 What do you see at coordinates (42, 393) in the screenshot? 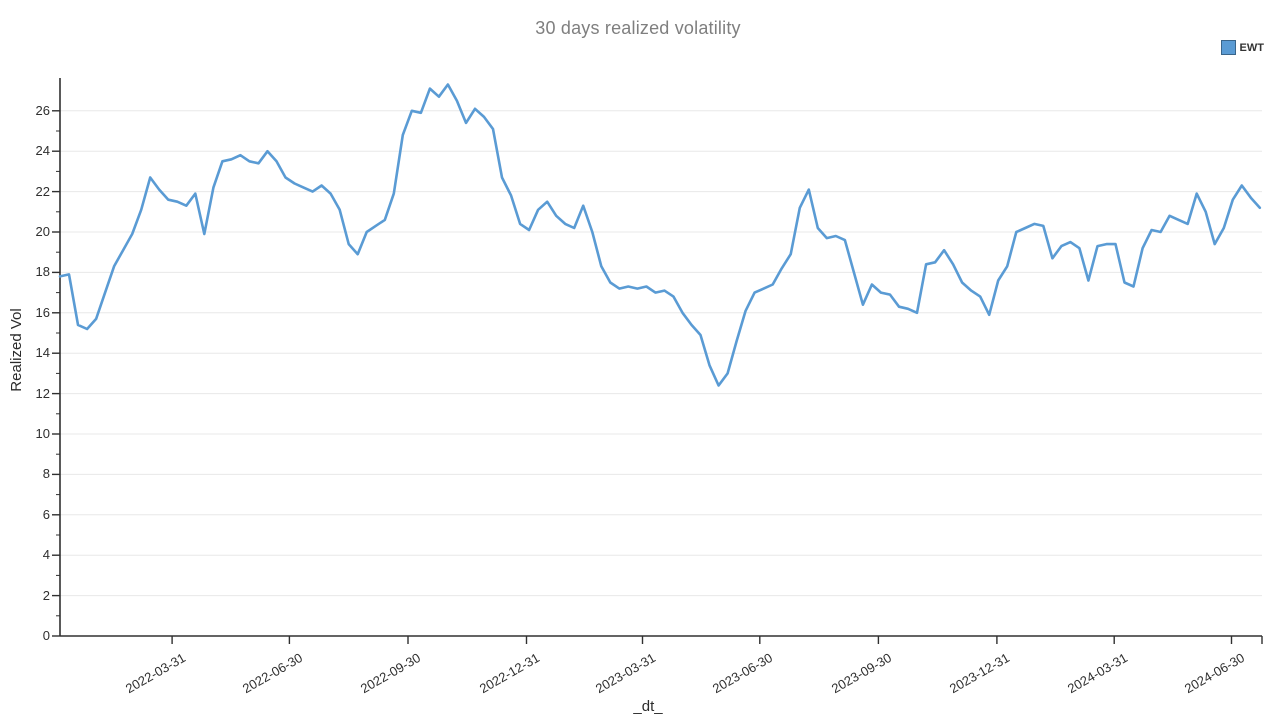
I see `y-tick-label: 12` at bounding box center [42, 393].